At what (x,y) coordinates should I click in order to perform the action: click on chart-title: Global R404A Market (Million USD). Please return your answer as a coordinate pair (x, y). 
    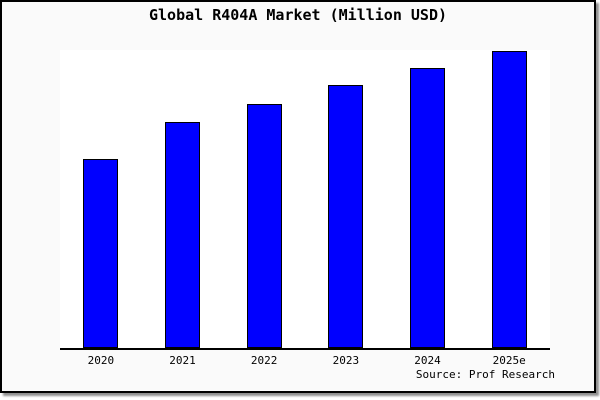
    Looking at the image, I should click on (297, 15).